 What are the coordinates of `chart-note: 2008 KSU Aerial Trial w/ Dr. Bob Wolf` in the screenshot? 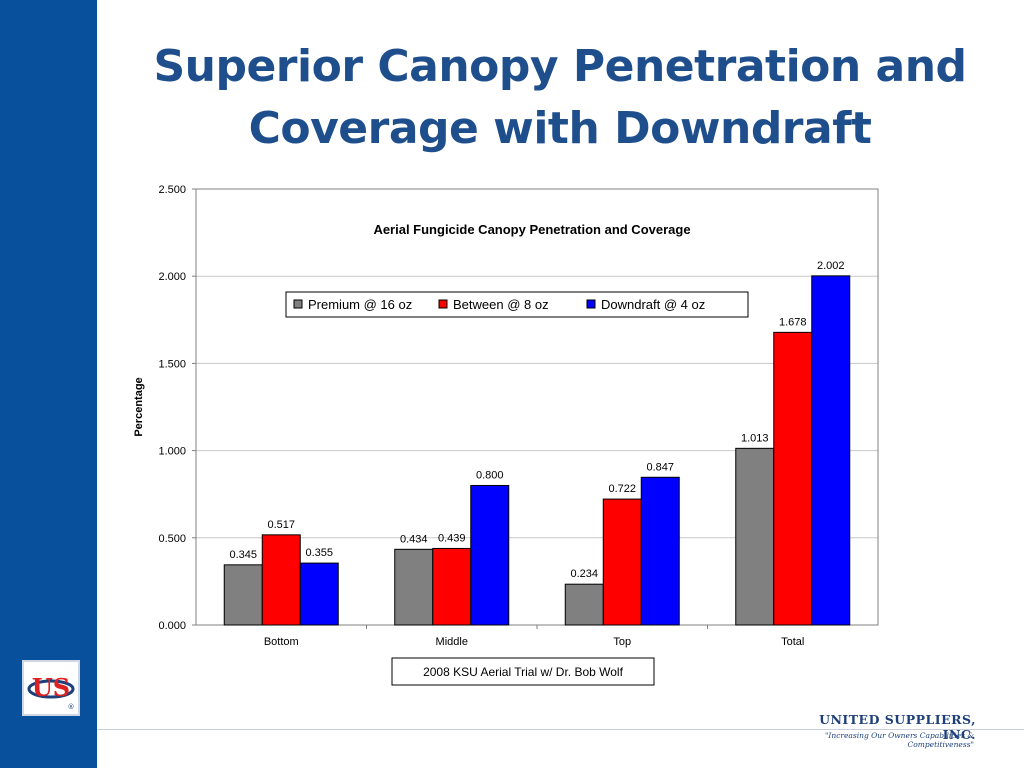 It's located at (523, 671).